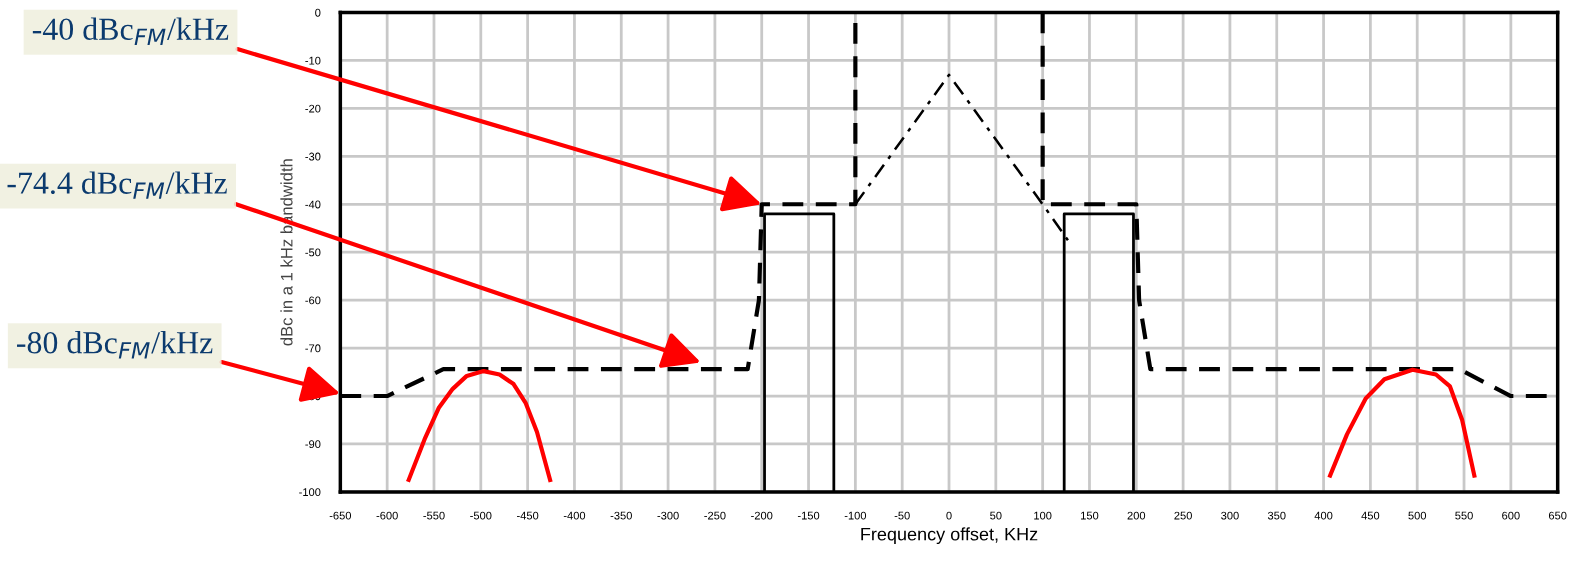 This screenshot has height=570, width=1583. What do you see at coordinates (1417, 515) in the screenshot?
I see `x-tick-label: 500` at bounding box center [1417, 515].